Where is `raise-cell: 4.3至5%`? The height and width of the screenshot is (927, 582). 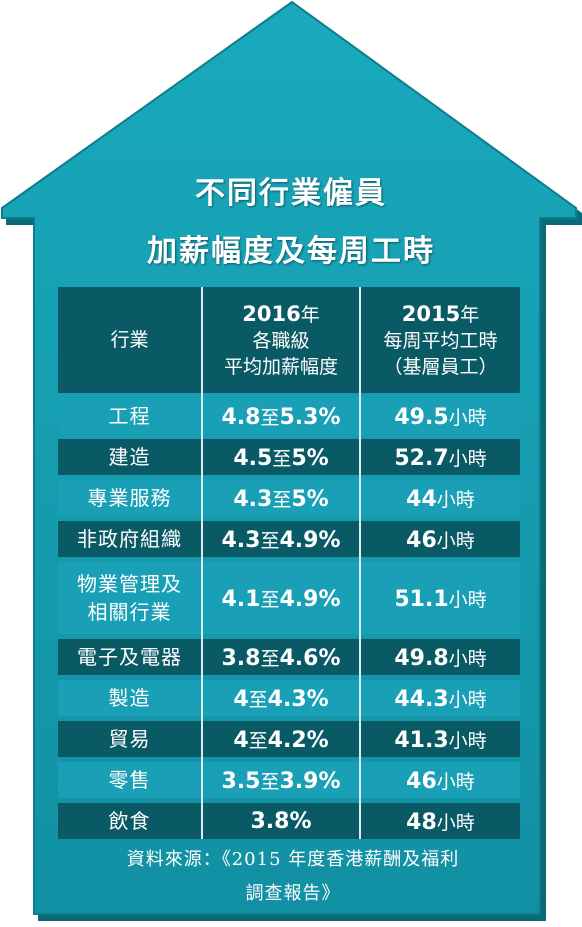 raise-cell: 4.3至5% is located at coordinates (281, 498).